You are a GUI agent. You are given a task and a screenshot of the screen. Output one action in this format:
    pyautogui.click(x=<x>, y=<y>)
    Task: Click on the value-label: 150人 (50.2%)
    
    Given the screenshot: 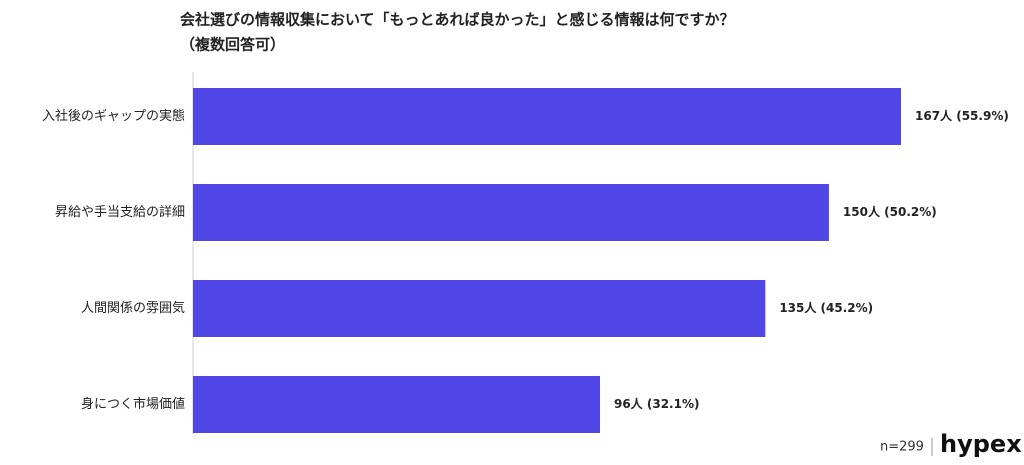 What is the action you would take?
    pyautogui.click(x=890, y=211)
    